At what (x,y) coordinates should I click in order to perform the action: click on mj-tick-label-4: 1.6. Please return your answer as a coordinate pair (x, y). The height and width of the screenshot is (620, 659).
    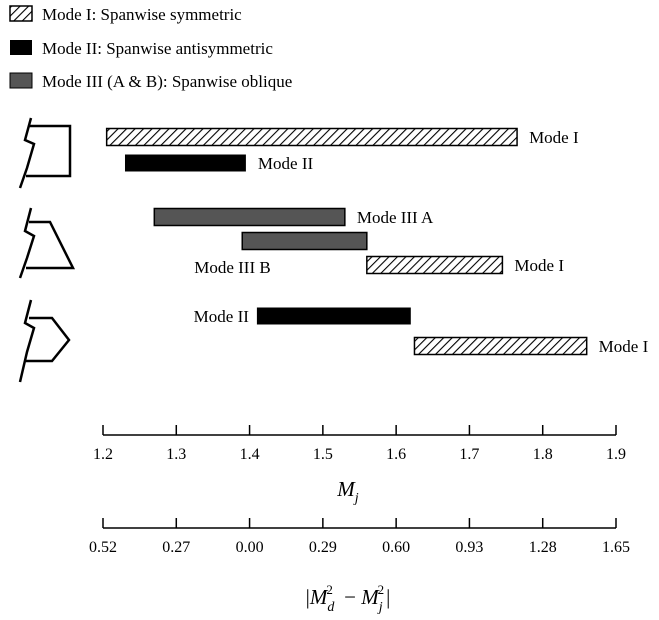
    Looking at the image, I should click on (396, 454).